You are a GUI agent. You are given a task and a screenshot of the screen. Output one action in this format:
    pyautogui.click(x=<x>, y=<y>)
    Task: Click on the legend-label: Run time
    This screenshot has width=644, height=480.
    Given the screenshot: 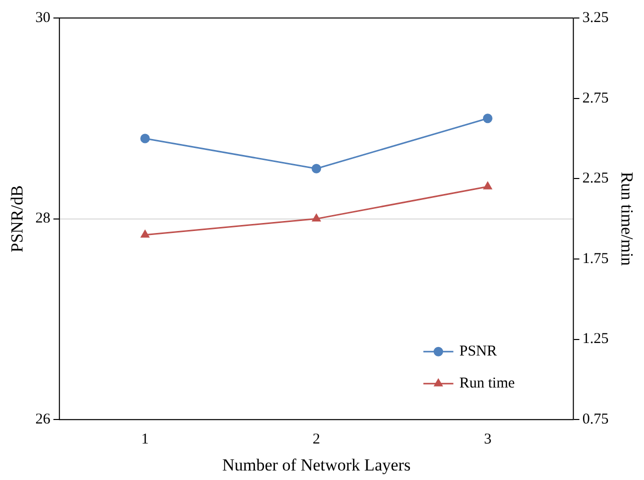 What is the action you would take?
    pyautogui.click(x=487, y=384)
    